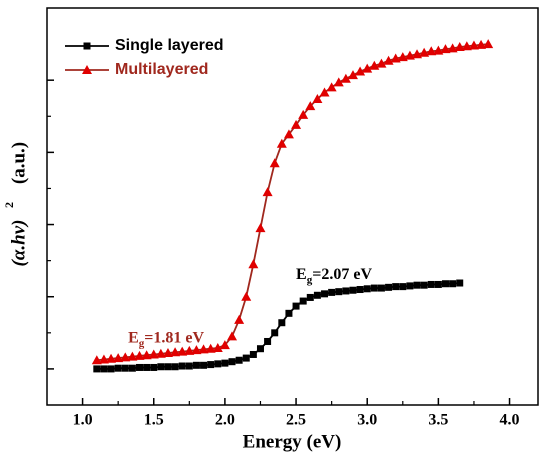 This screenshot has width=550, height=463. What do you see at coordinates (87, 69) in the screenshot?
I see `legend-marker` at bounding box center [87, 69].